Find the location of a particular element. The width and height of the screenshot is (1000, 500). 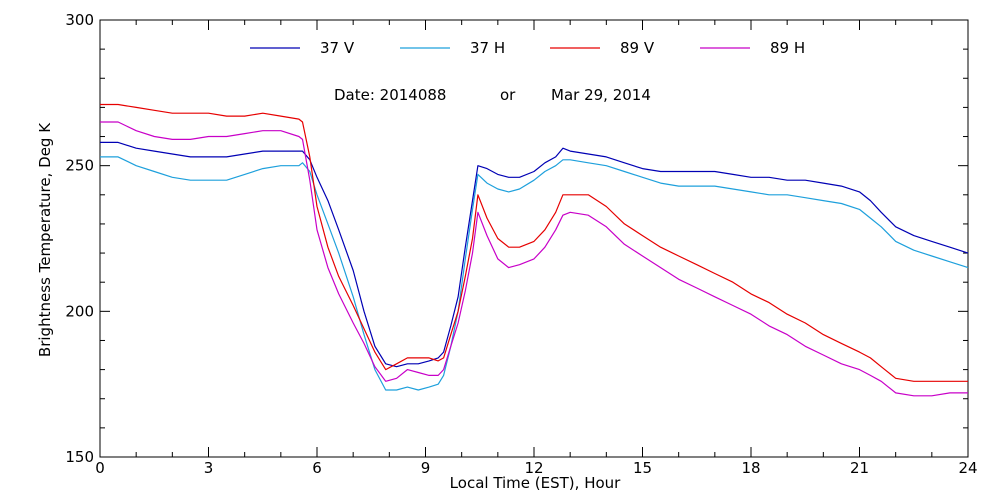

legend-label-4: 89 H is located at coordinates (787, 48).